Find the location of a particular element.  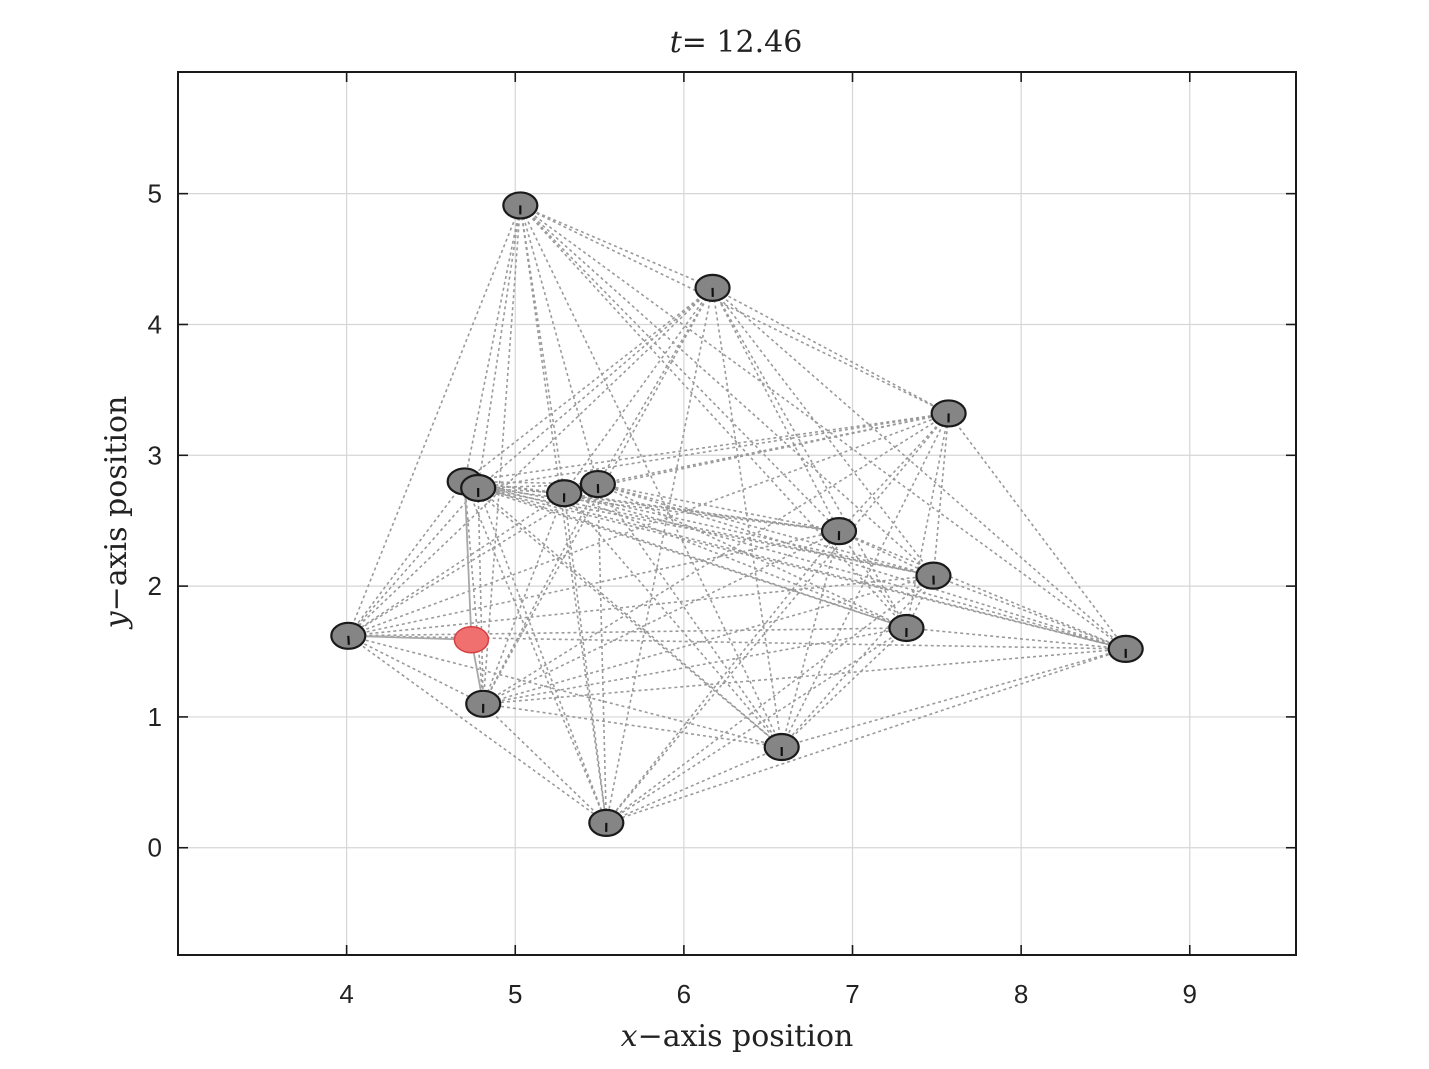

x-tick-label: 8 is located at coordinates (1021, 994).